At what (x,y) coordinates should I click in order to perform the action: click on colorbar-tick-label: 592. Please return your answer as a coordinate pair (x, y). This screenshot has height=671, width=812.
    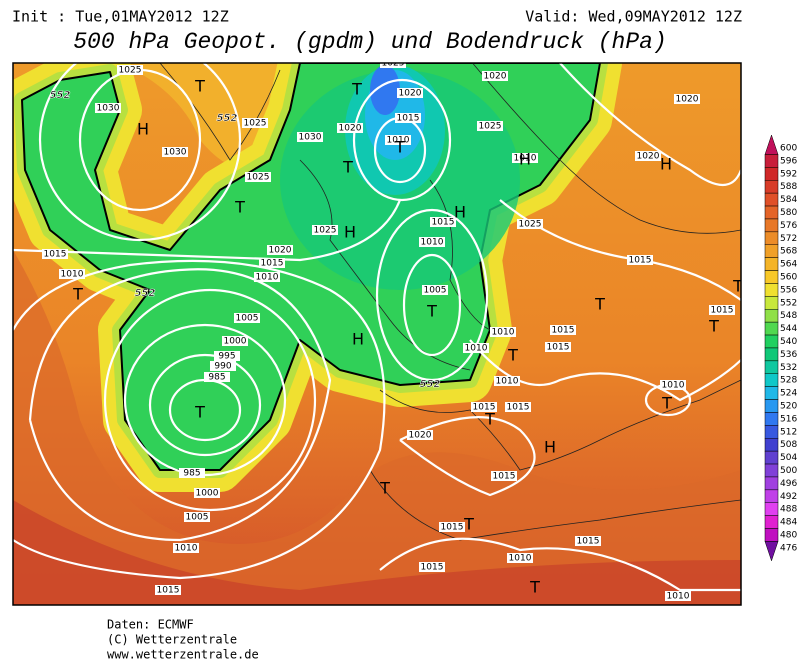
    Looking at the image, I should click on (788, 174).